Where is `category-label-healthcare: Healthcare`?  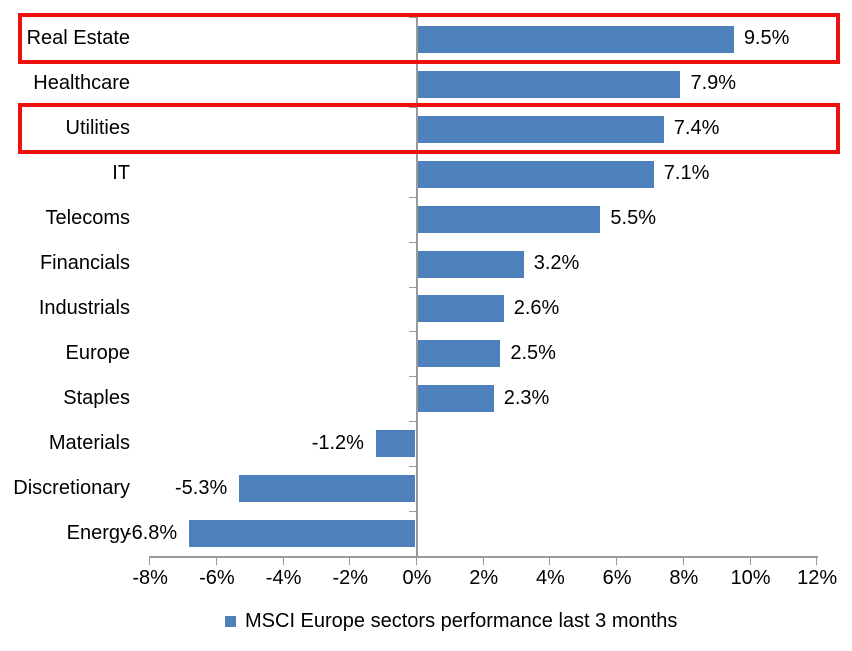 category-label-healthcare: Healthcare is located at coordinates (81, 83).